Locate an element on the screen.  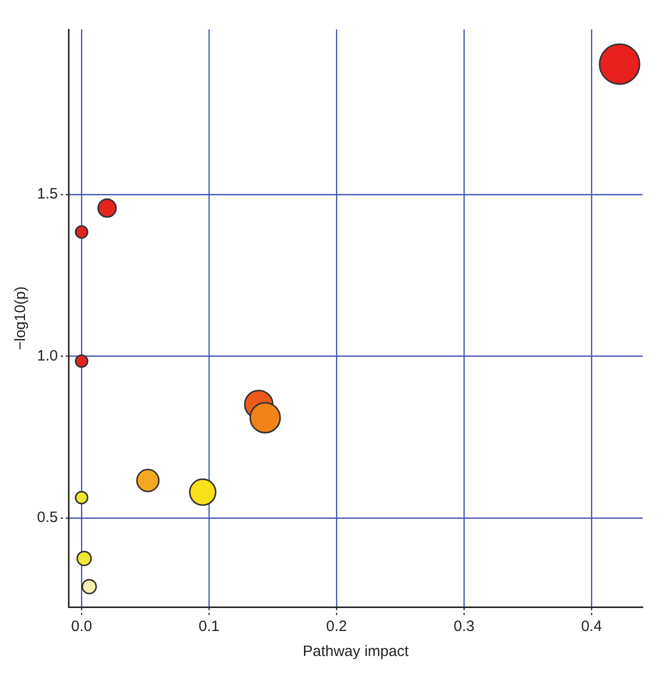
y-tick-label: 1.5 is located at coordinates (47, 194).